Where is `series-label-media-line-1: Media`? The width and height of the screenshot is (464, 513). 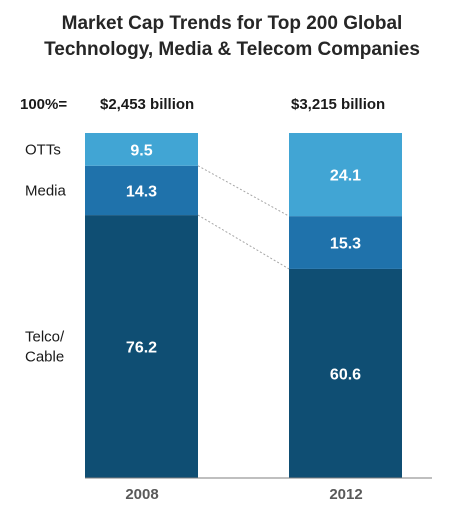 series-label-media-line-1: Media is located at coordinates (46, 190).